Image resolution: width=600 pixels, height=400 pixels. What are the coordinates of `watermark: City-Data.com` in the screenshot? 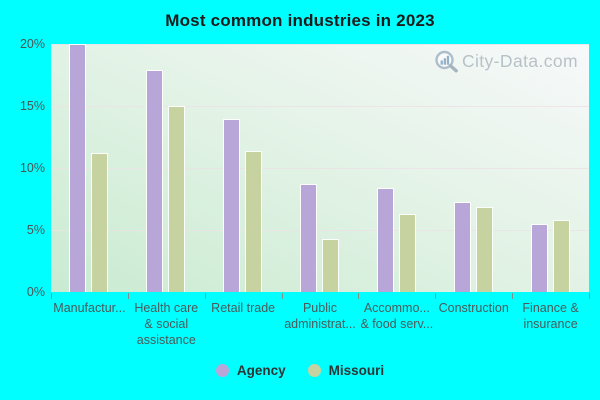 It's located at (505, 61).